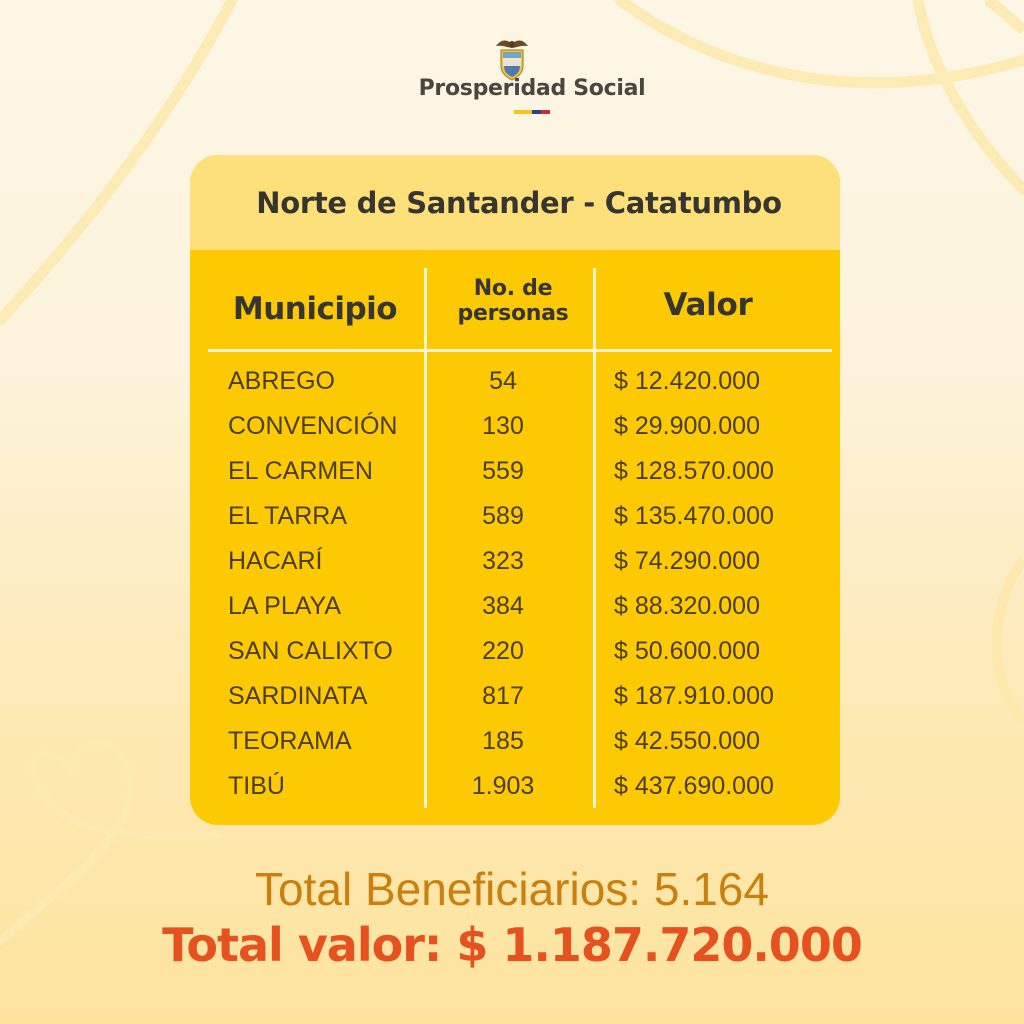 The width and height of the screenshot is (1024, 1024). Describe the element at coordinates (513, 313) in the screenshot. I see `column-header-personas-line2: personas` at that location.